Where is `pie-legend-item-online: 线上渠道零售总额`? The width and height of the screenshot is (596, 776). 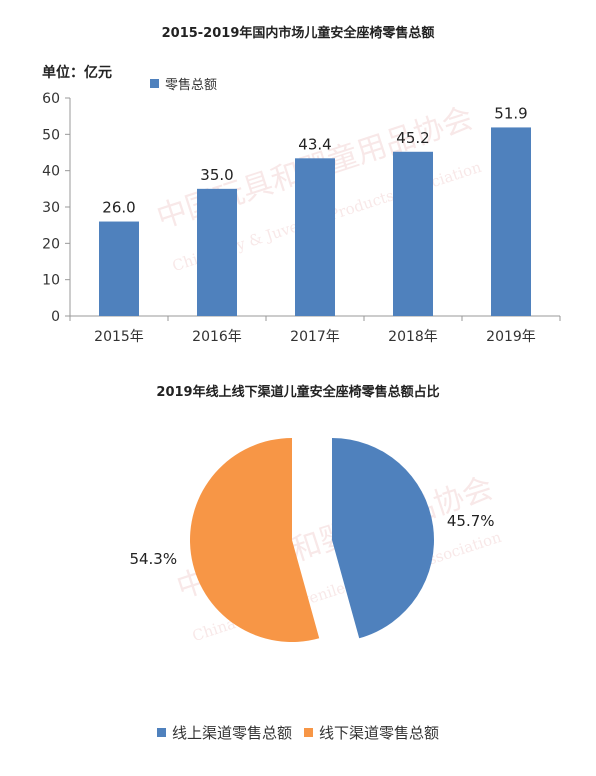 pie-legend-item-online: 线上渠道零售总额 is located at coordinates (224, 732).